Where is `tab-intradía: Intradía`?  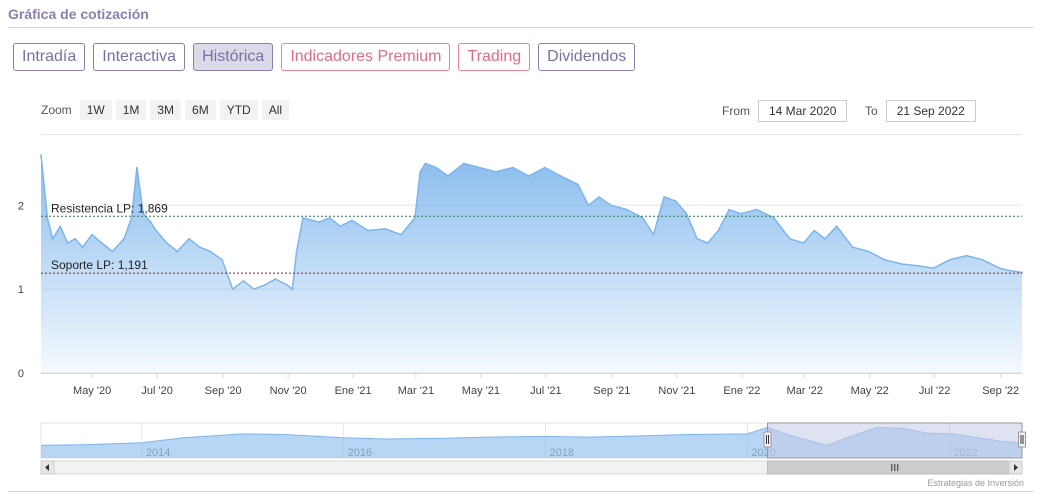 tab-intradía: Intradía is located at coordinates (49, 57).